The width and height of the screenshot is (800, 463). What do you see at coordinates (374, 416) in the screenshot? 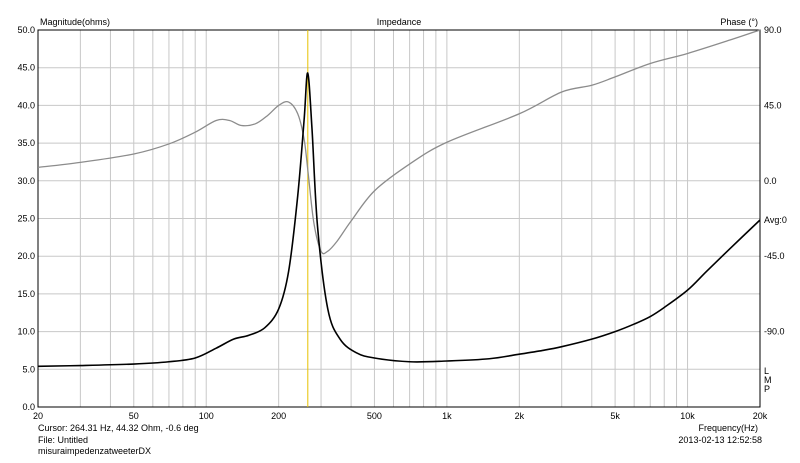
I see `x-tick-label: 500` at bounding box center [374, 416].